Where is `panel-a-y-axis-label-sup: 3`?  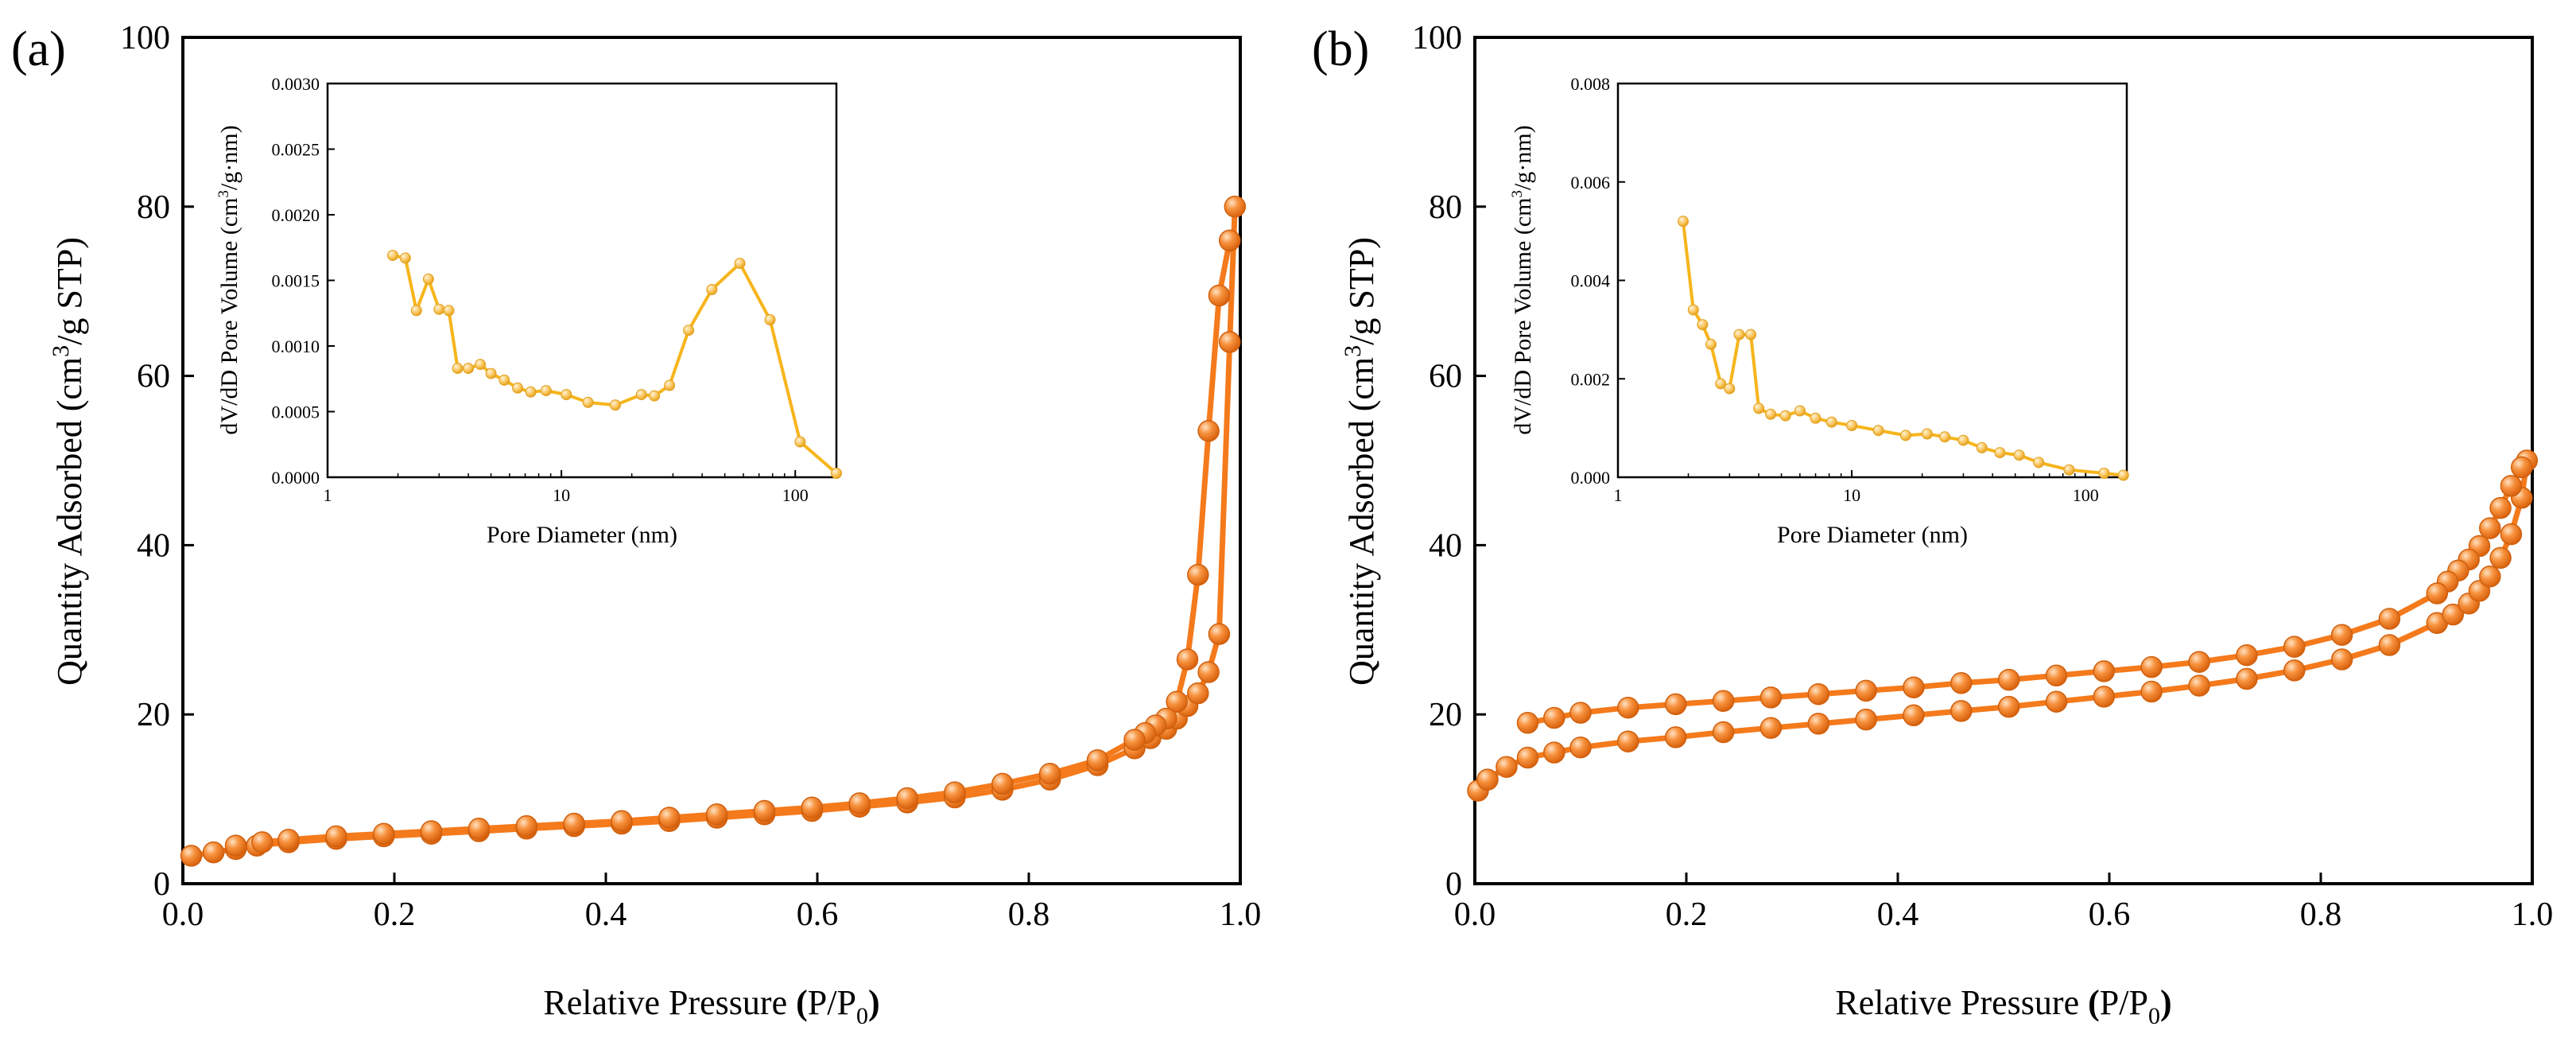
panel-a-y-axis-label-sup: 3 is located at coordinates (61, 351).